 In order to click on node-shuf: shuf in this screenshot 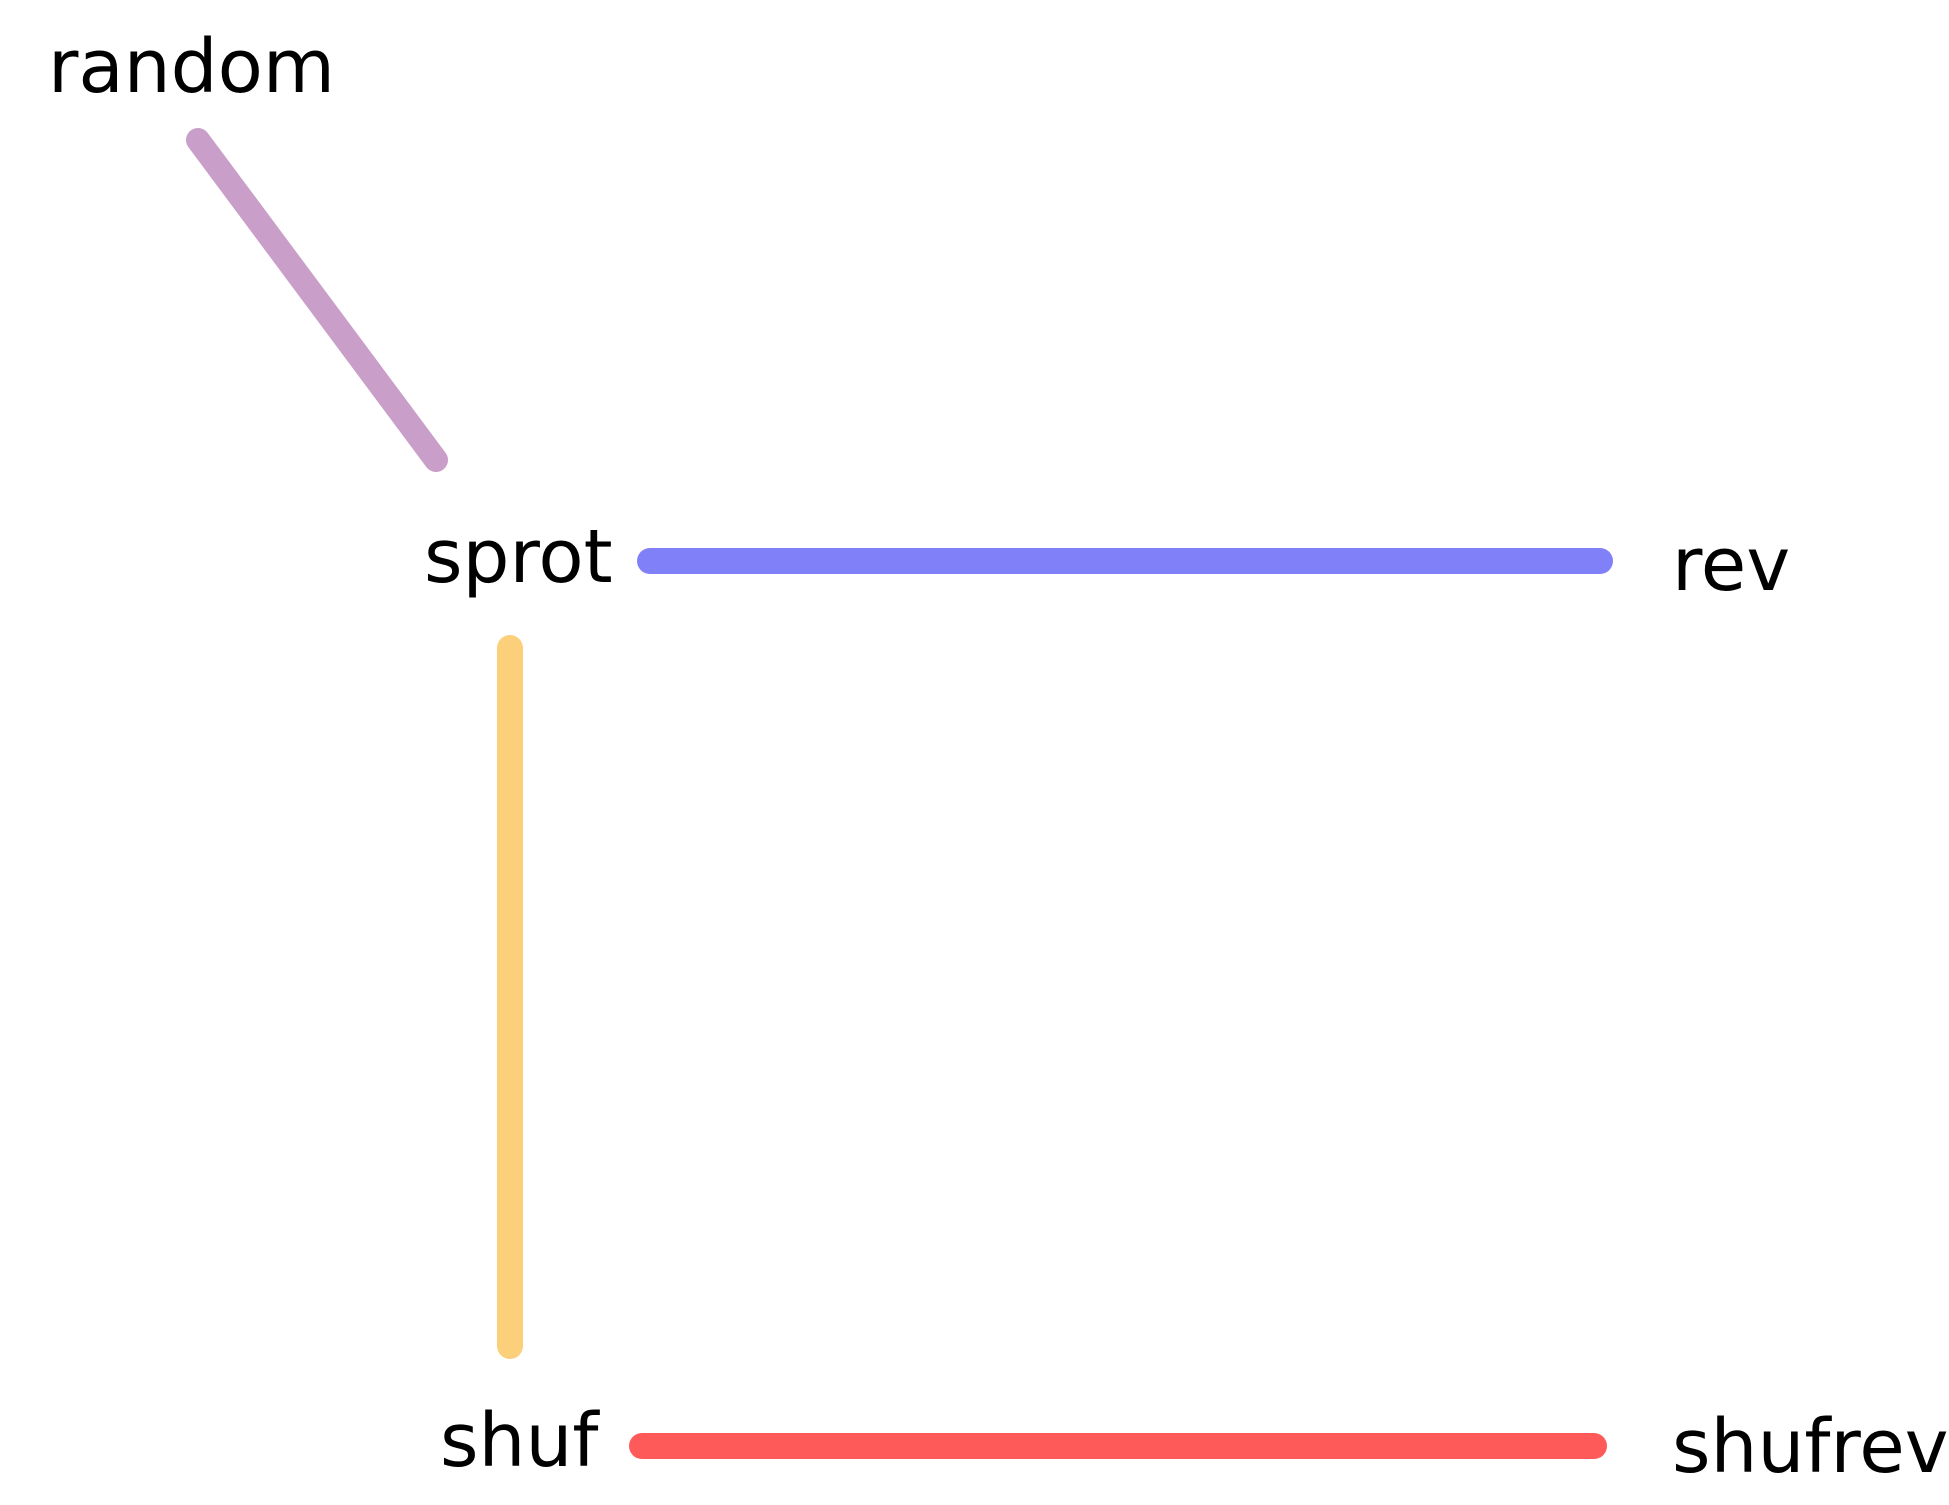, I will do `click(519, 1441)`.